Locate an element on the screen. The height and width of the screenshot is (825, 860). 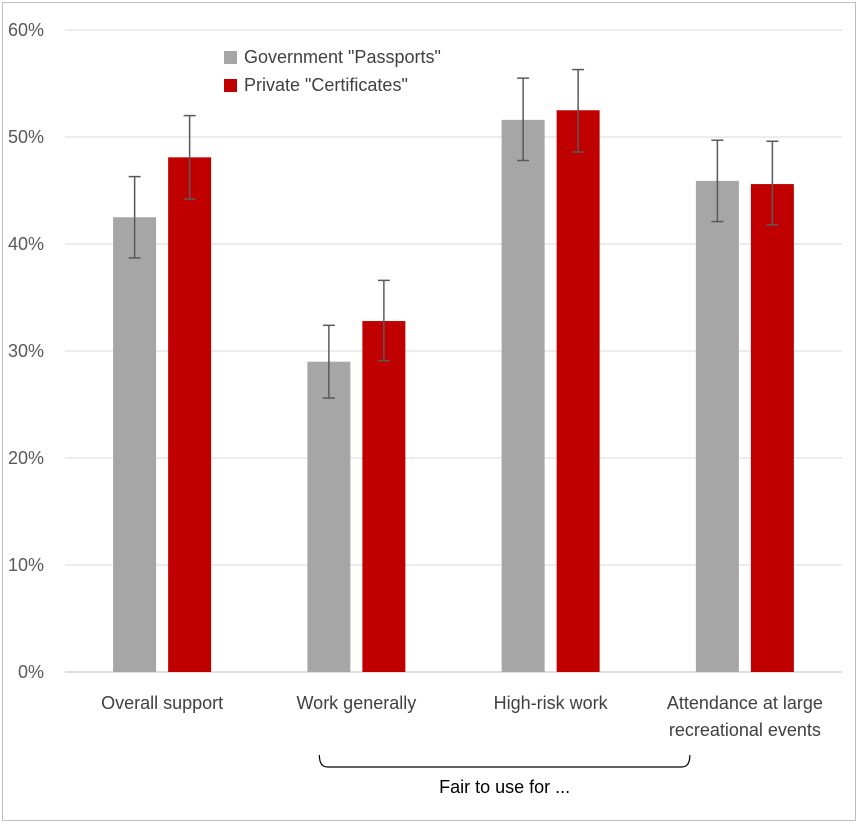
y-tick-label: 20% is located at coordinates (26, 458).